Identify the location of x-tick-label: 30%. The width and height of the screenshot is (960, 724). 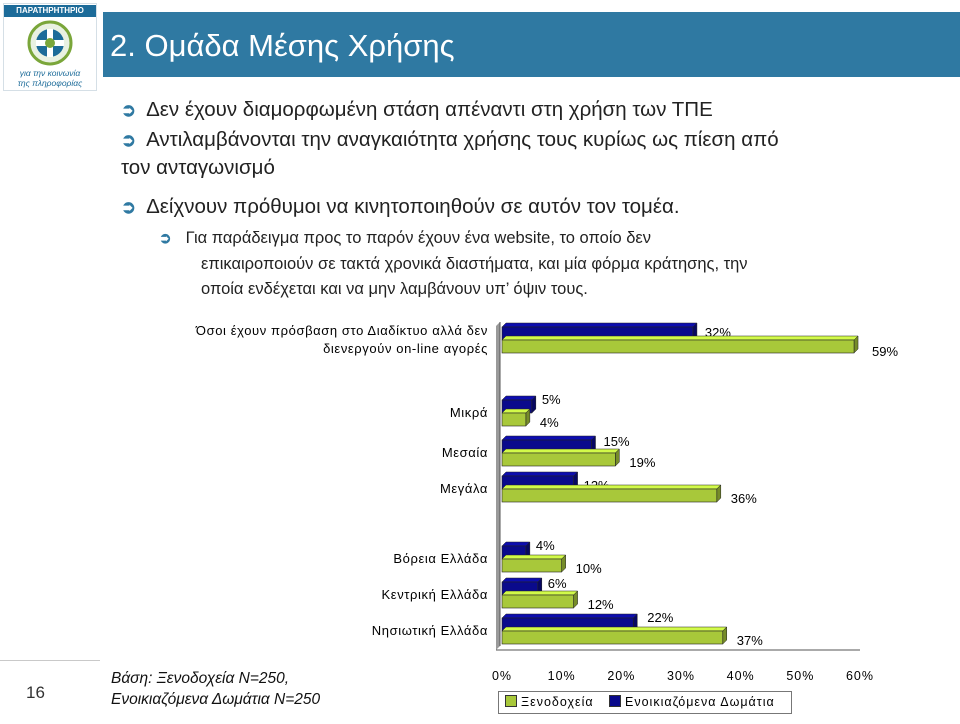
(681, 676).